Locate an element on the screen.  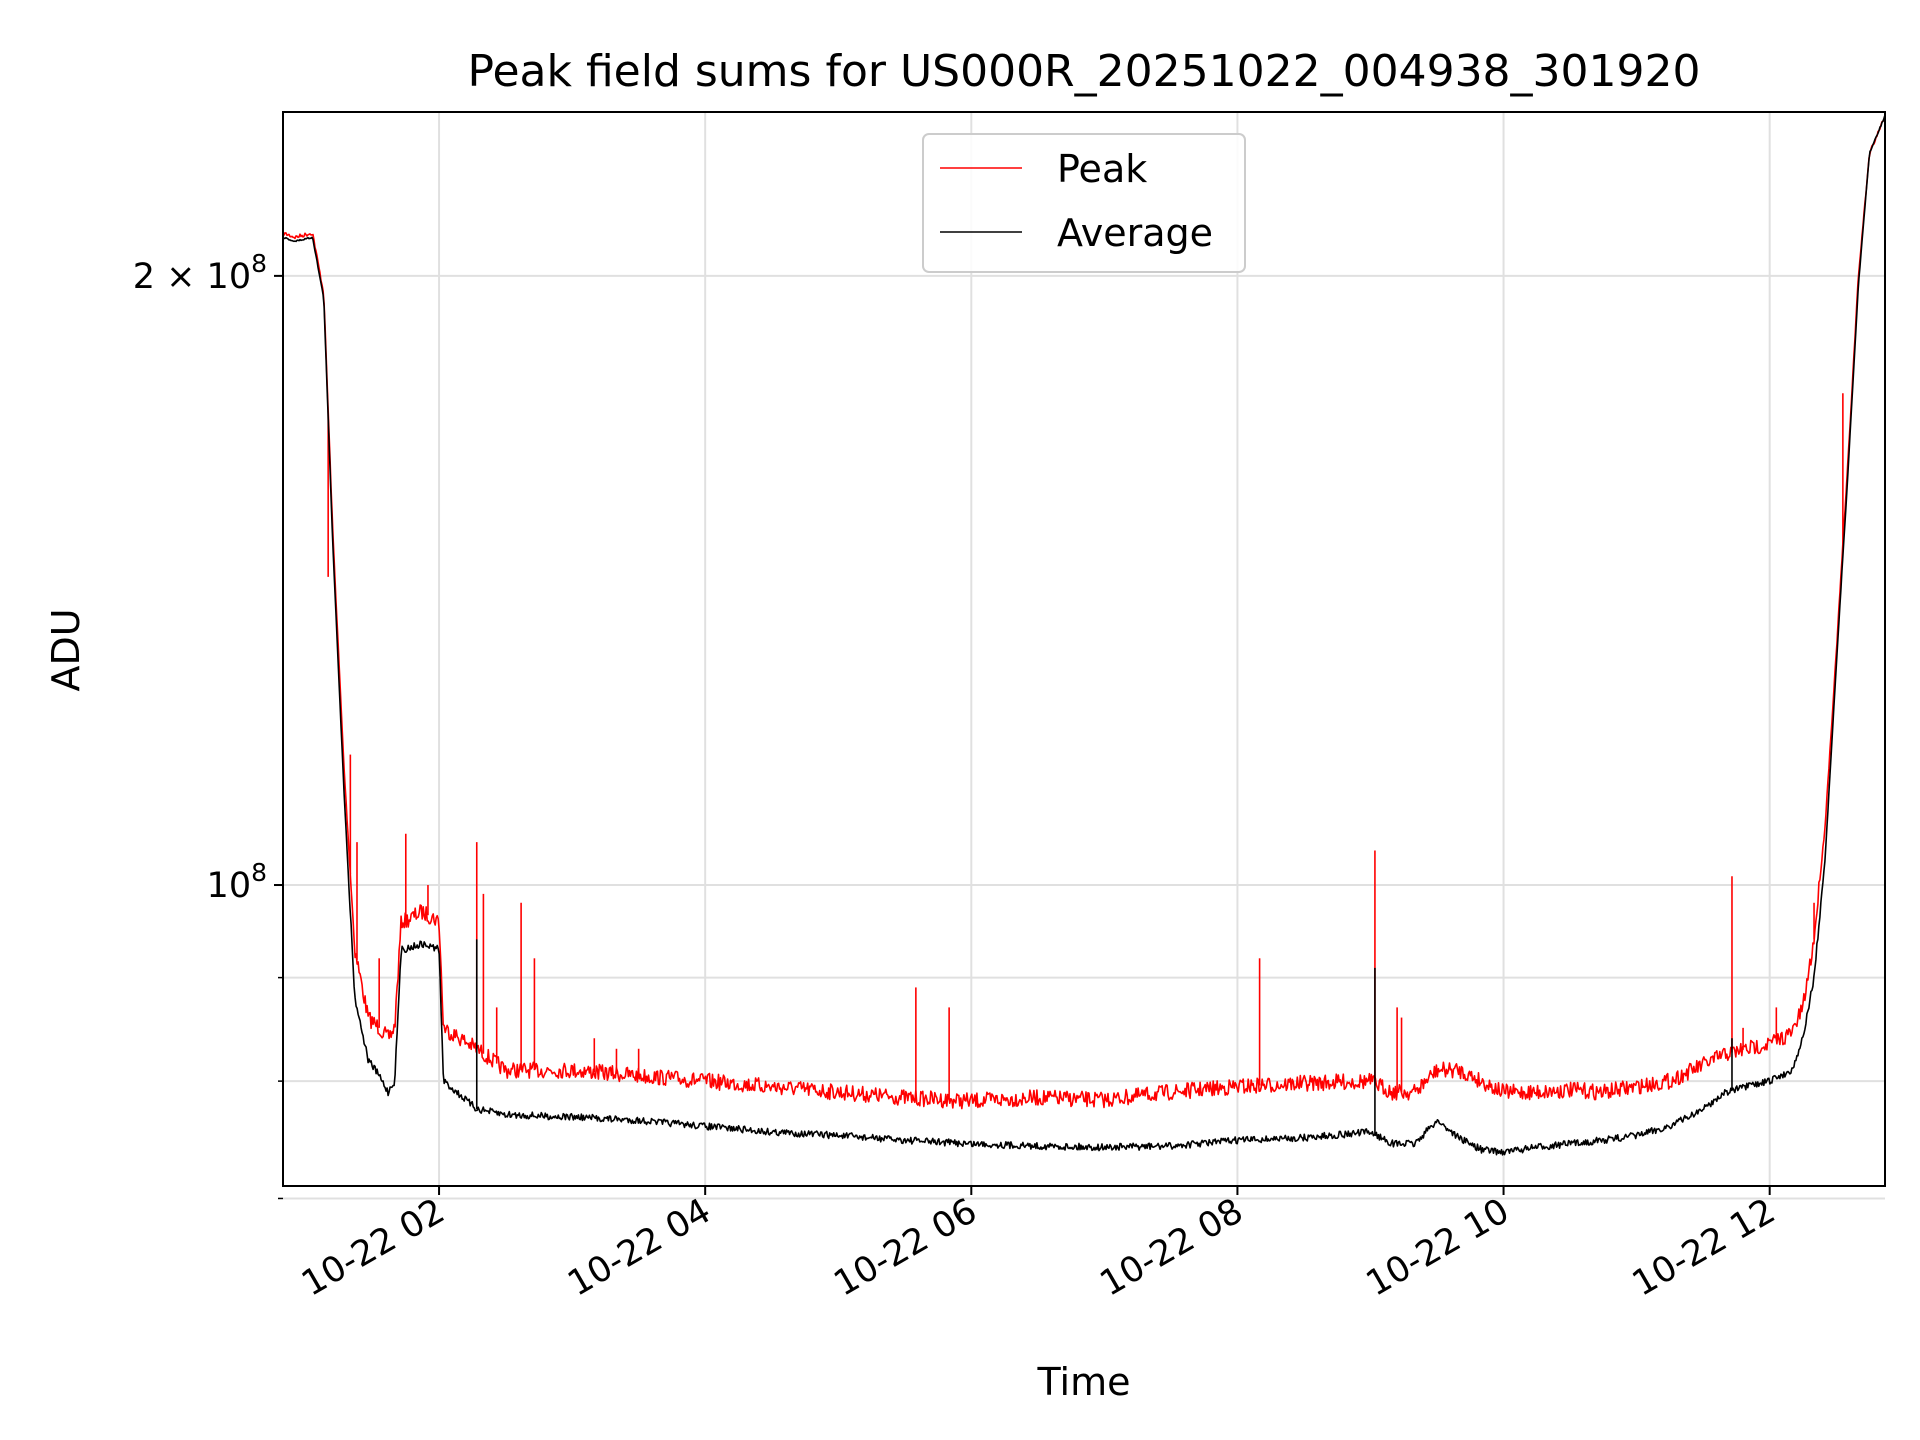
y-tick-label: 2 × 108 is located at coordinates (200, 273).